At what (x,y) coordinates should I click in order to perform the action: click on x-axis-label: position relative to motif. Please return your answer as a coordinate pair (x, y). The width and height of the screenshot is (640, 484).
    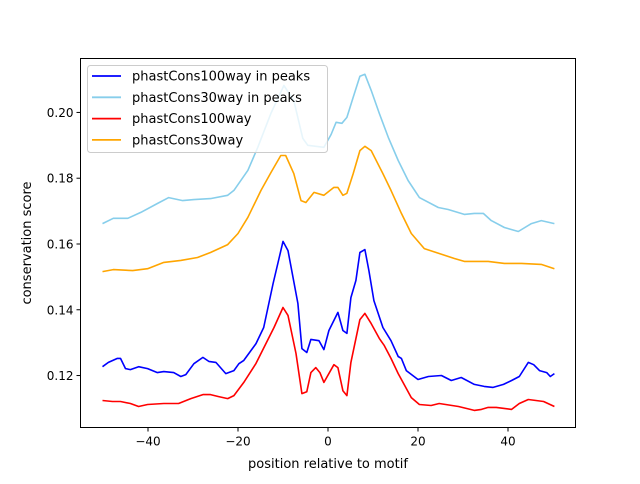
    Looking at the image, I should click on (328, 464).